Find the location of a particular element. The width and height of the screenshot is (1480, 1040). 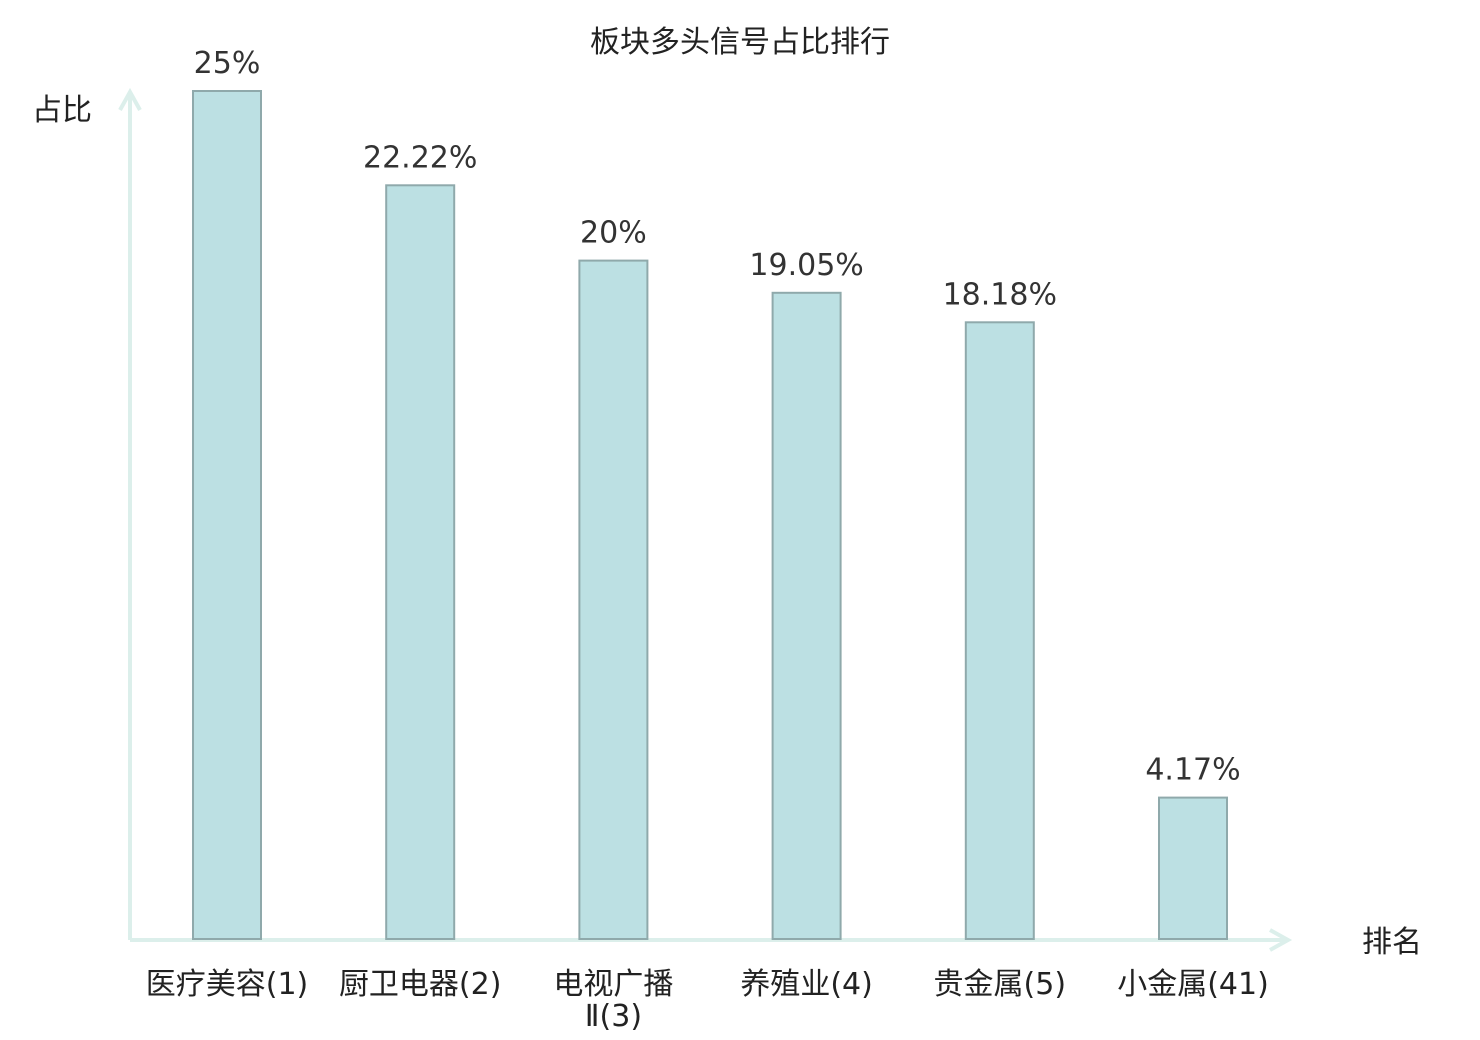

value-label-2: 20% is located at coordinates (613, 233).